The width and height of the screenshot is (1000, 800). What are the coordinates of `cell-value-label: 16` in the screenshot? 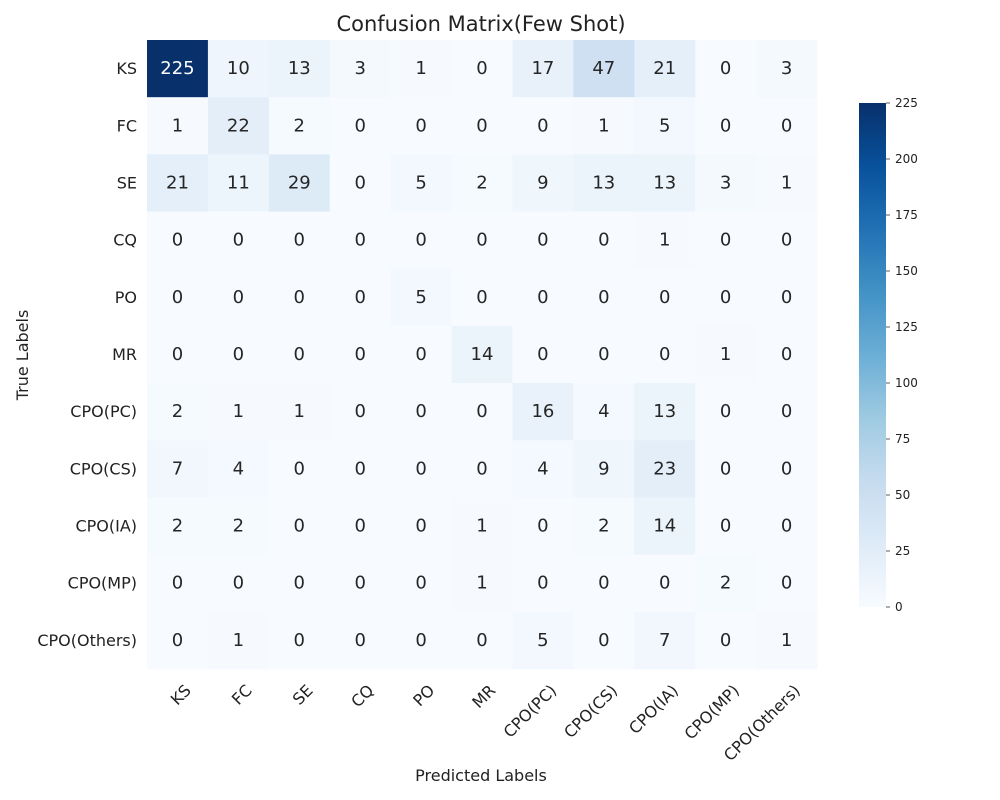 It's located at (542, 411).